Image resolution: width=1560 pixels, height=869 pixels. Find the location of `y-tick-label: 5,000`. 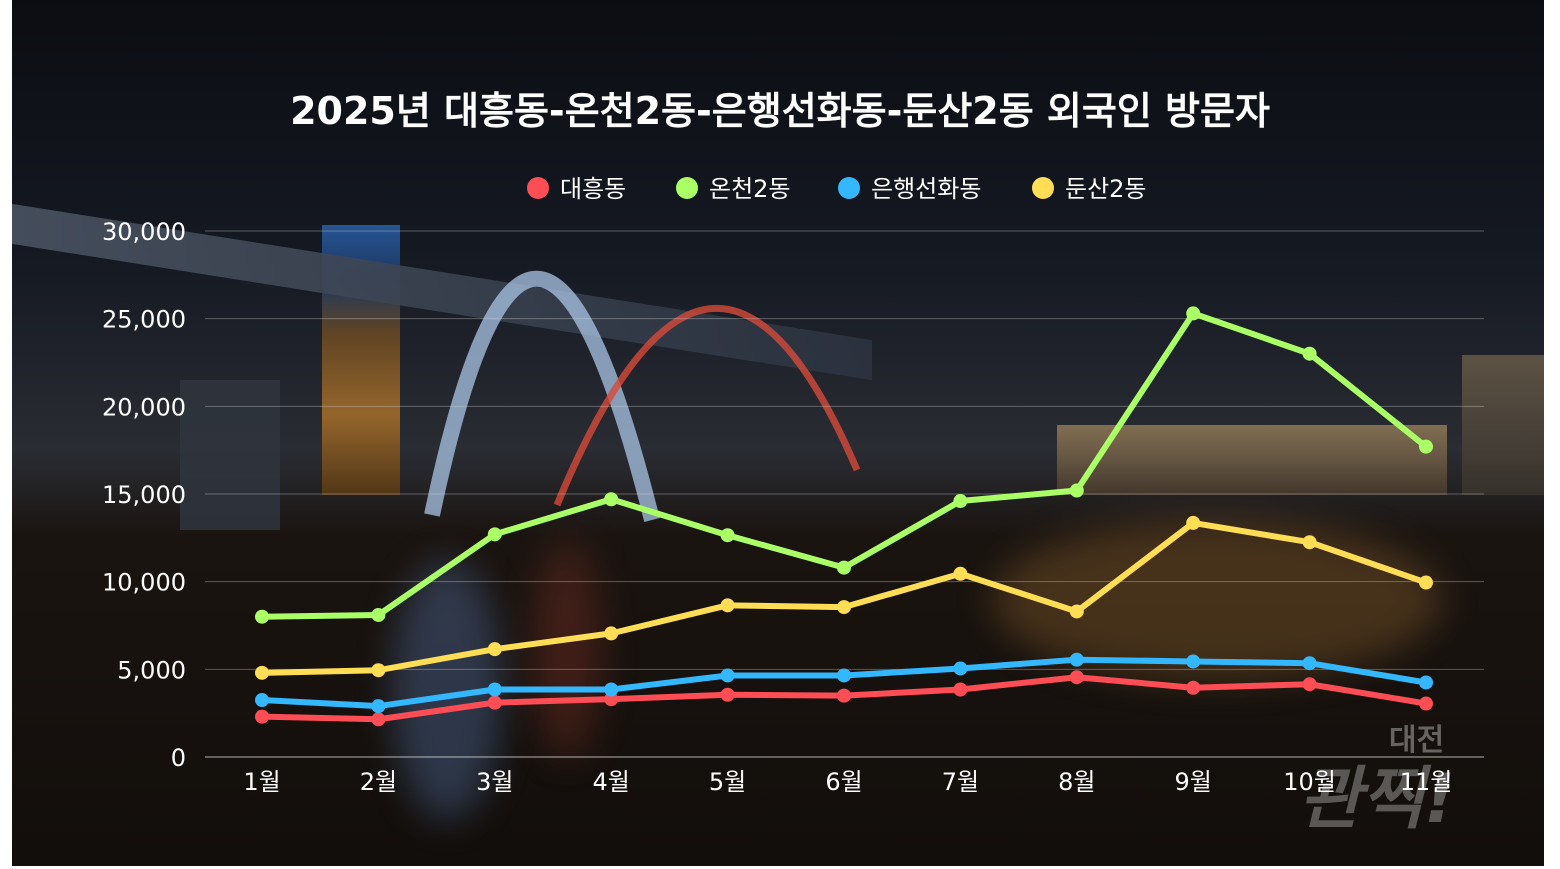

y-tick-label: 5,000 is located at coordinates (151, 670).